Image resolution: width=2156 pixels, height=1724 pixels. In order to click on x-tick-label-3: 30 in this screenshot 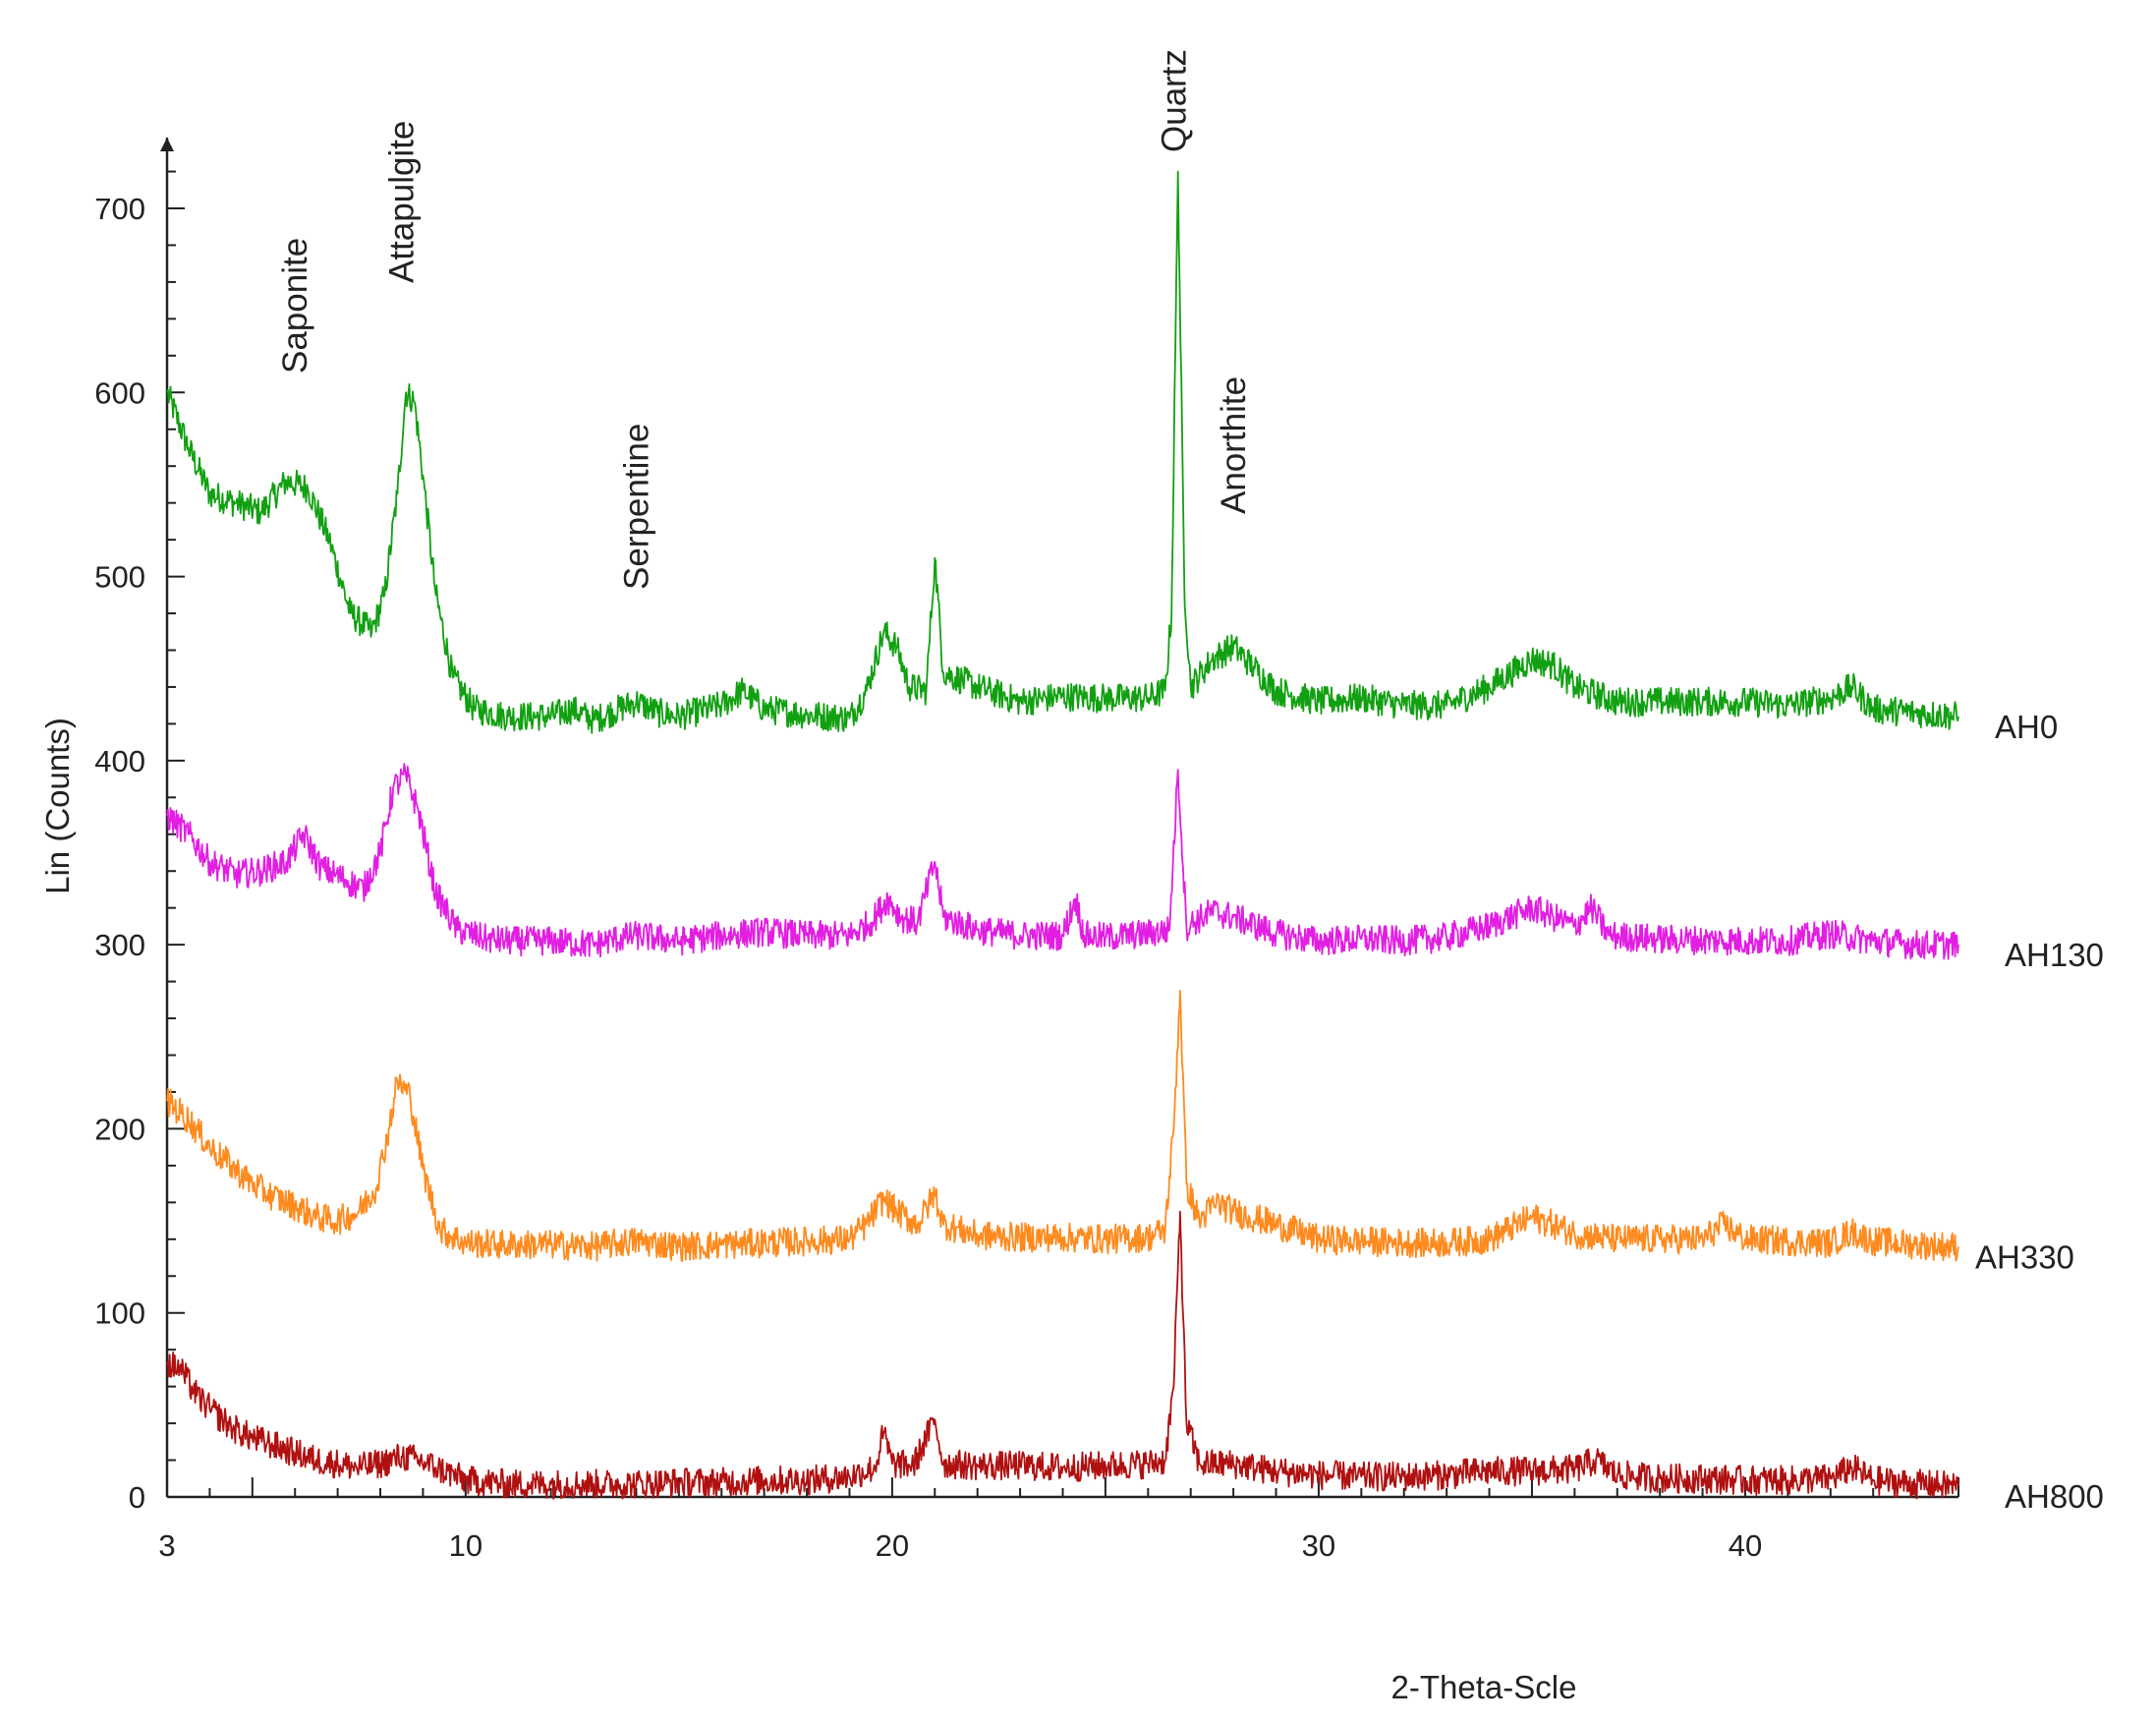, I will do `click(1318, 1545)`.